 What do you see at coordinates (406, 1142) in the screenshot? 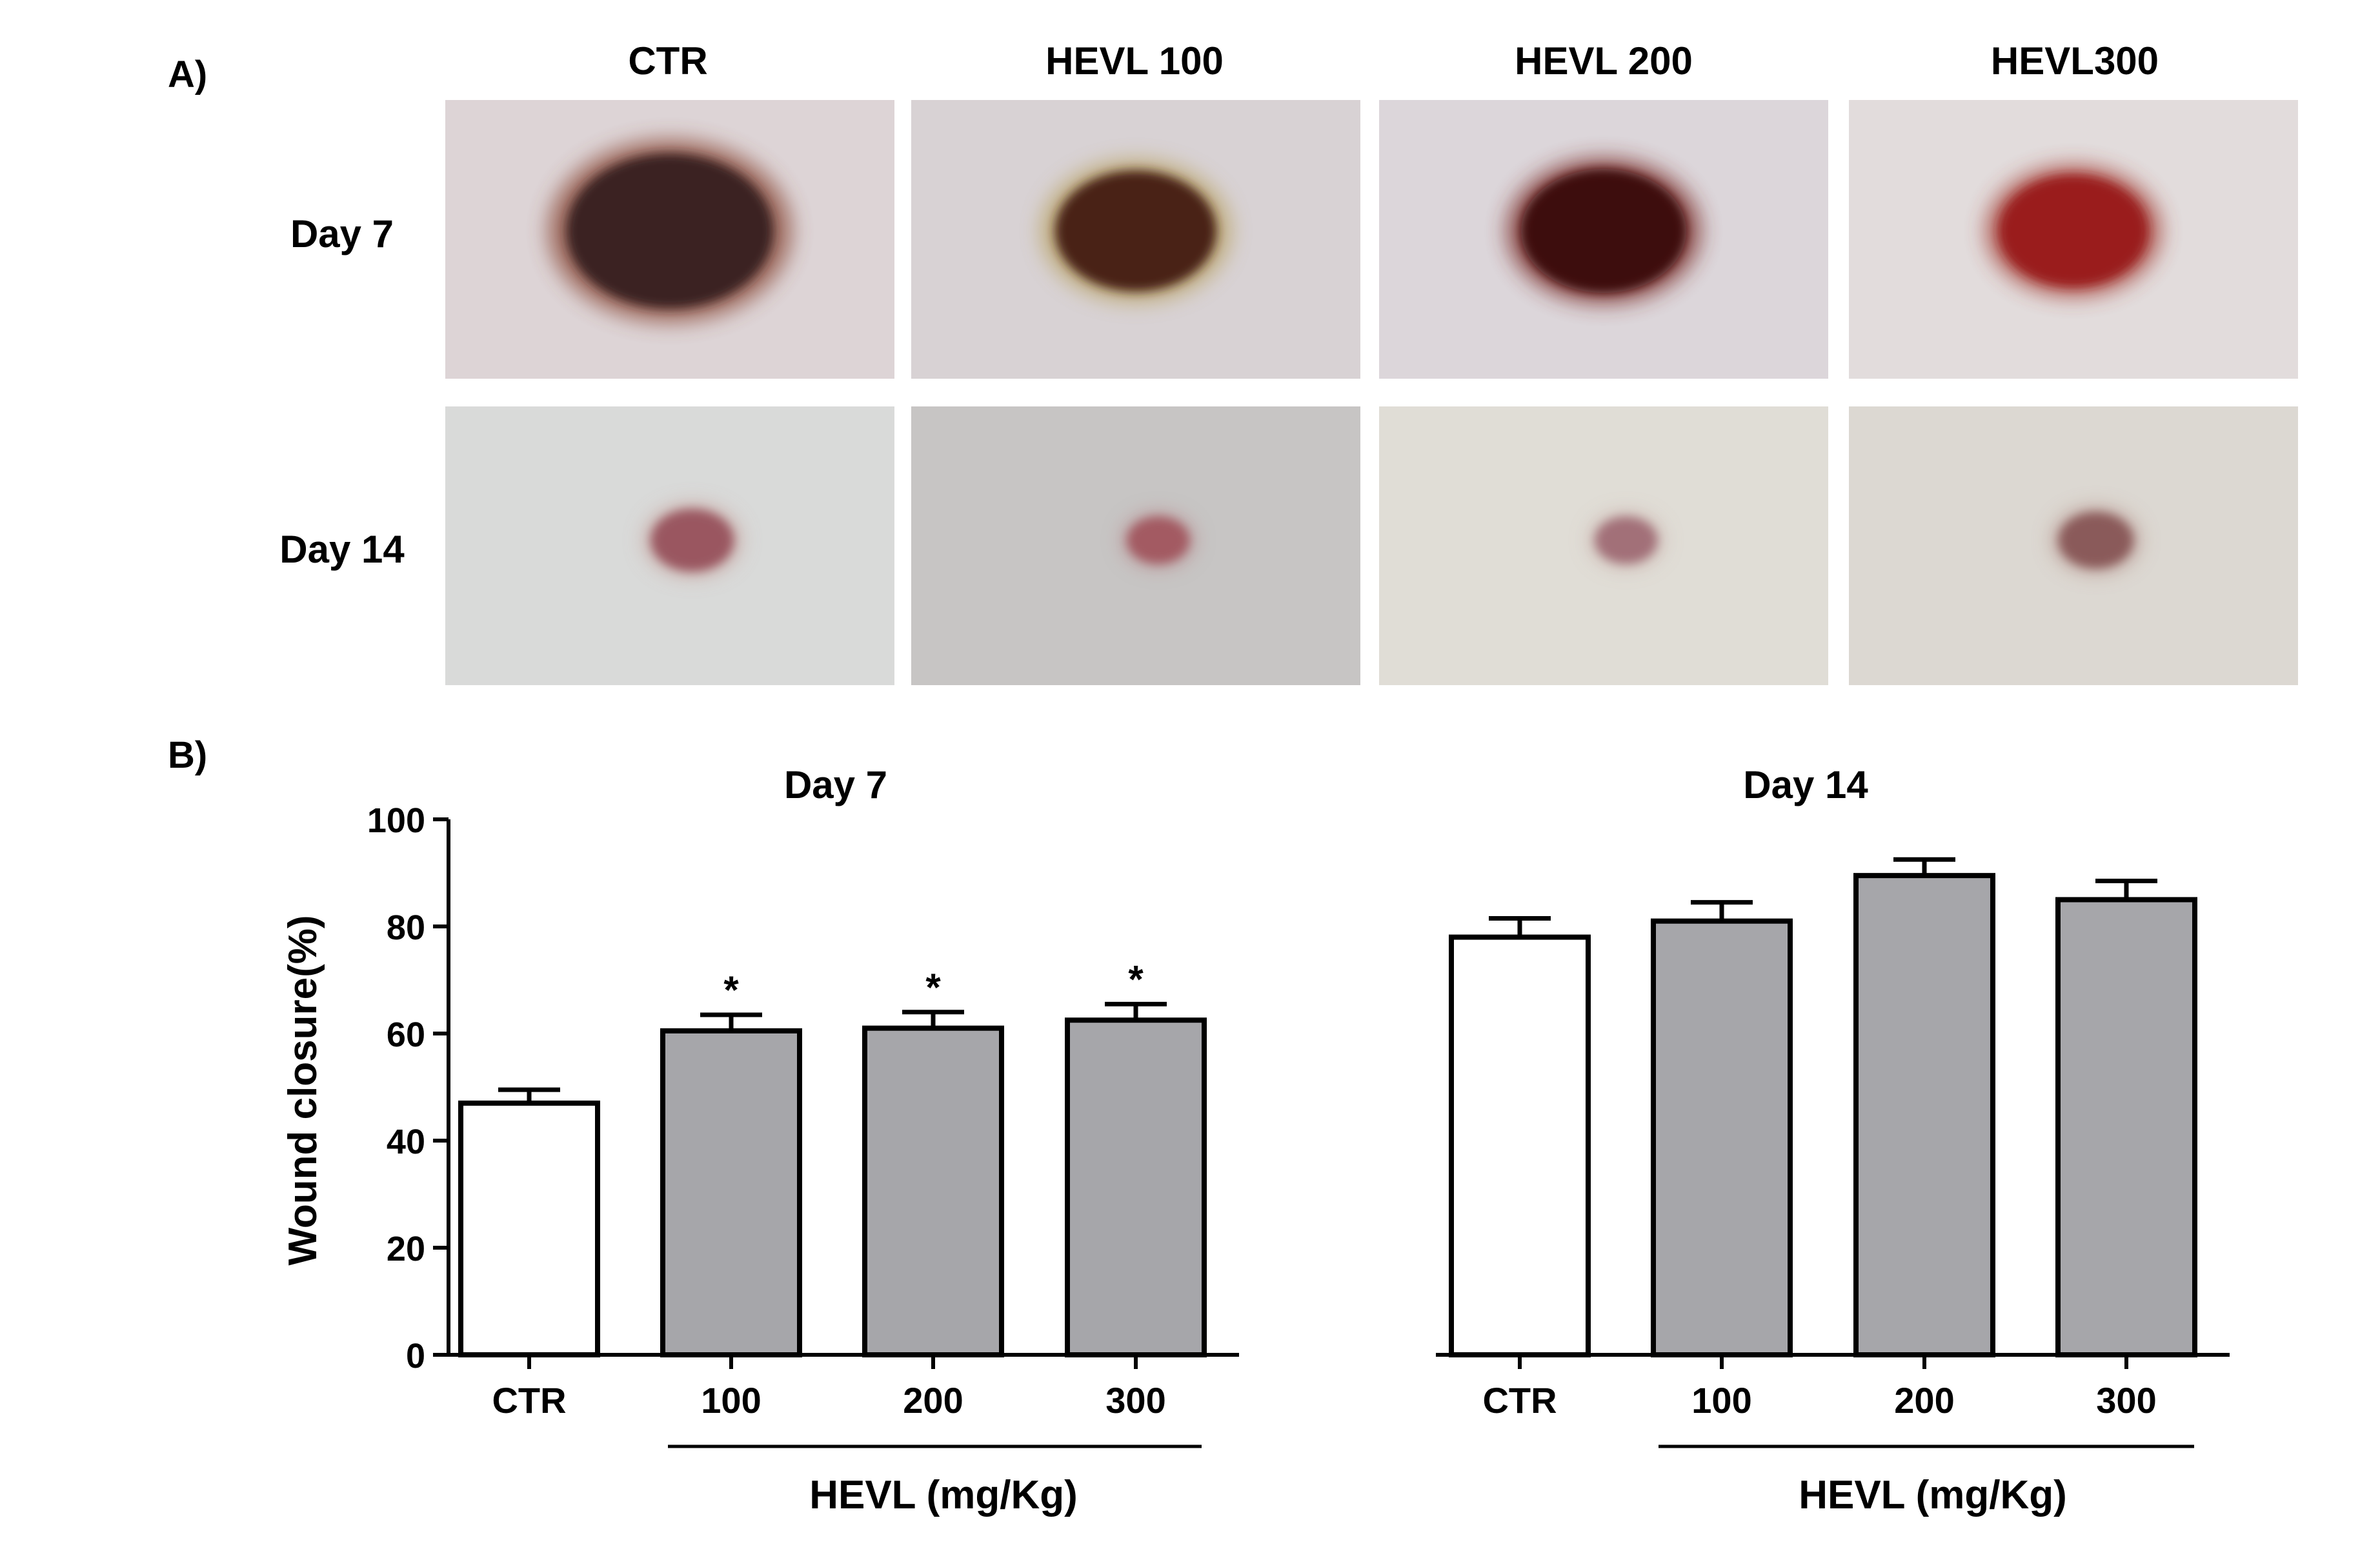
I see `y-tick-label: 40` at bounding box center [406, 1142].